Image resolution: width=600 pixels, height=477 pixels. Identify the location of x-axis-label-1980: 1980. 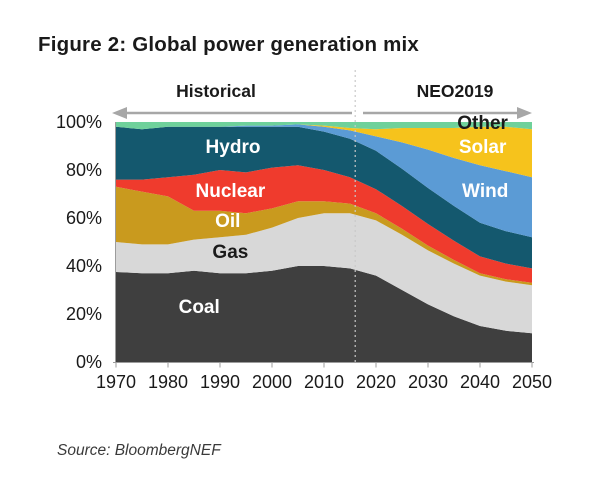
(168, 382).